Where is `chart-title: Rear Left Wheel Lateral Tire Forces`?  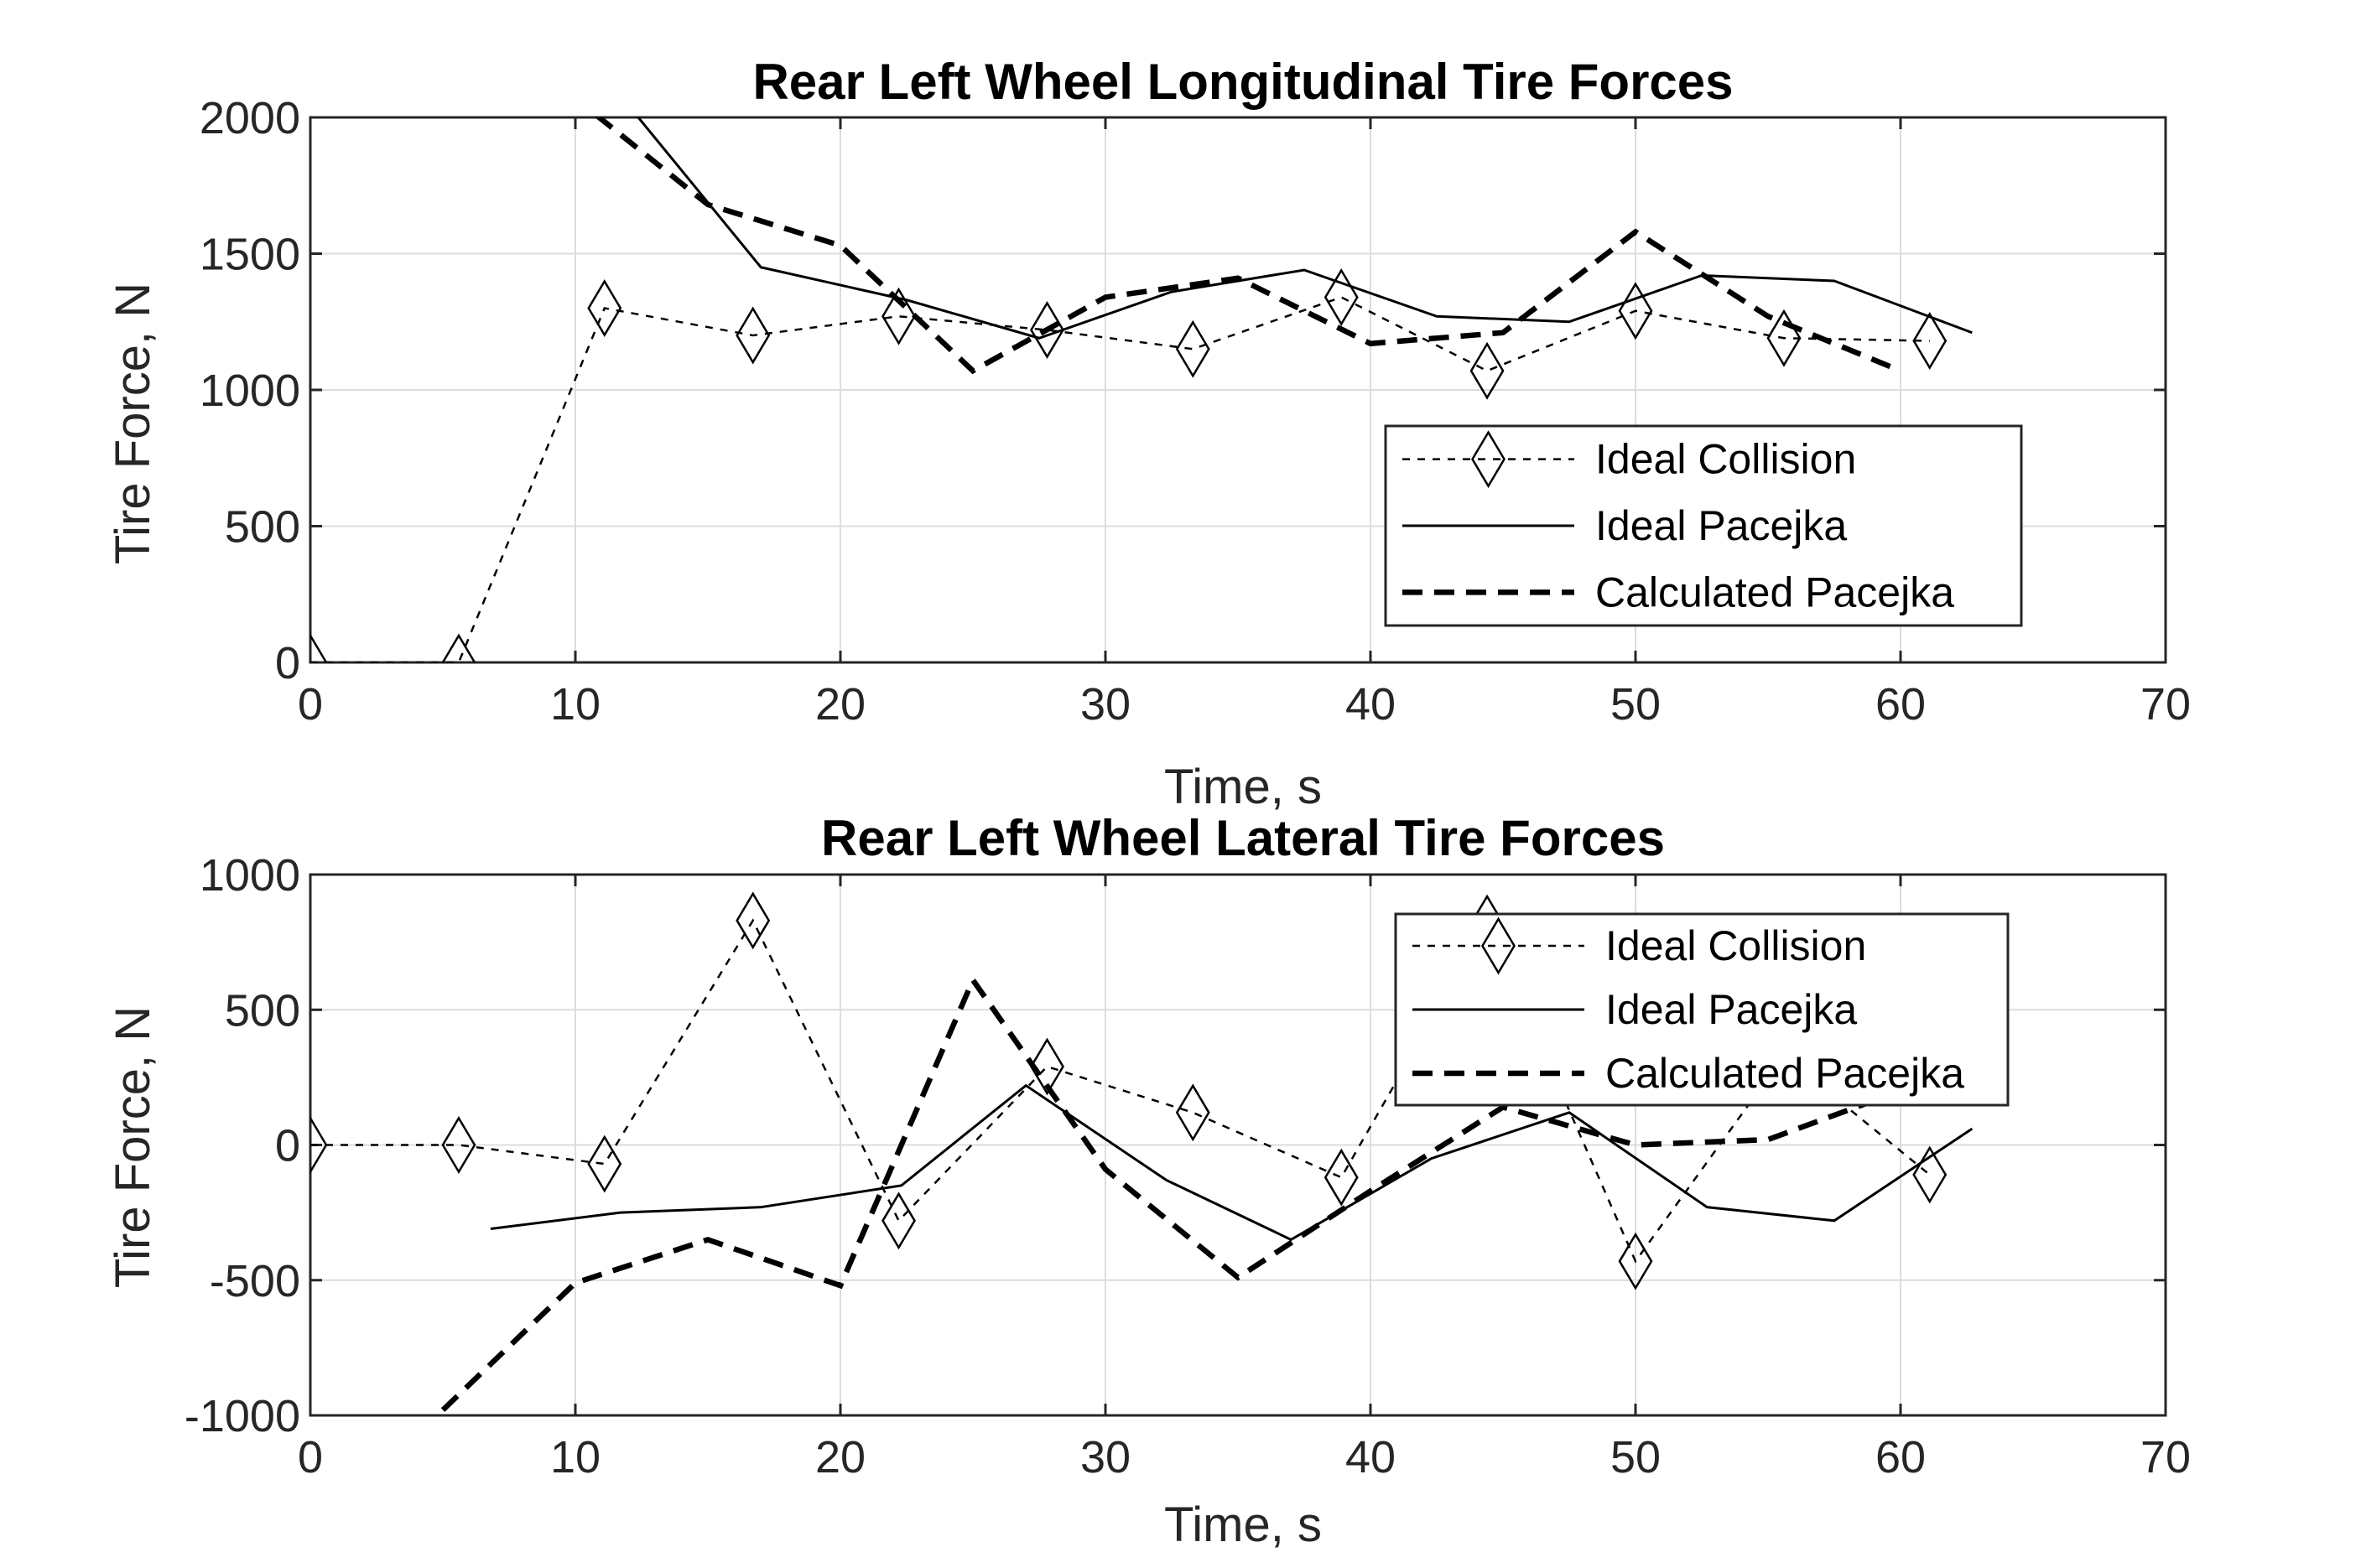 chart-title: Rear Left Wheel Lateral Tire Forces is located at coordinates (1243, 838).